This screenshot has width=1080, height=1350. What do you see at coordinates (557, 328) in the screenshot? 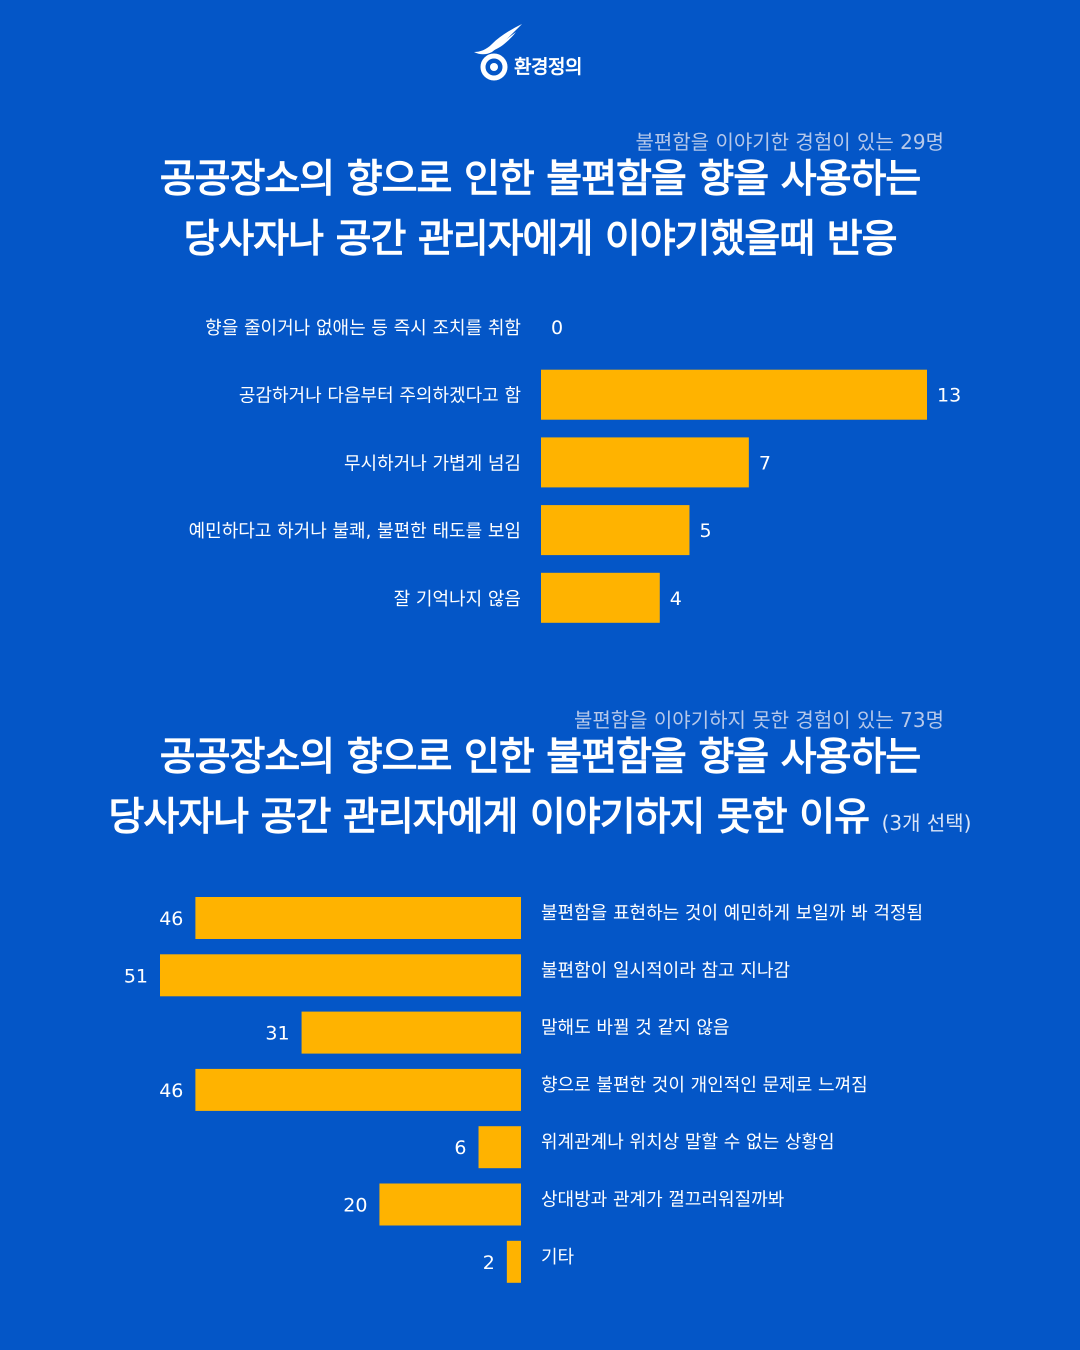
I see `chart1-value-label: 0` at bounding box center [557, 328].